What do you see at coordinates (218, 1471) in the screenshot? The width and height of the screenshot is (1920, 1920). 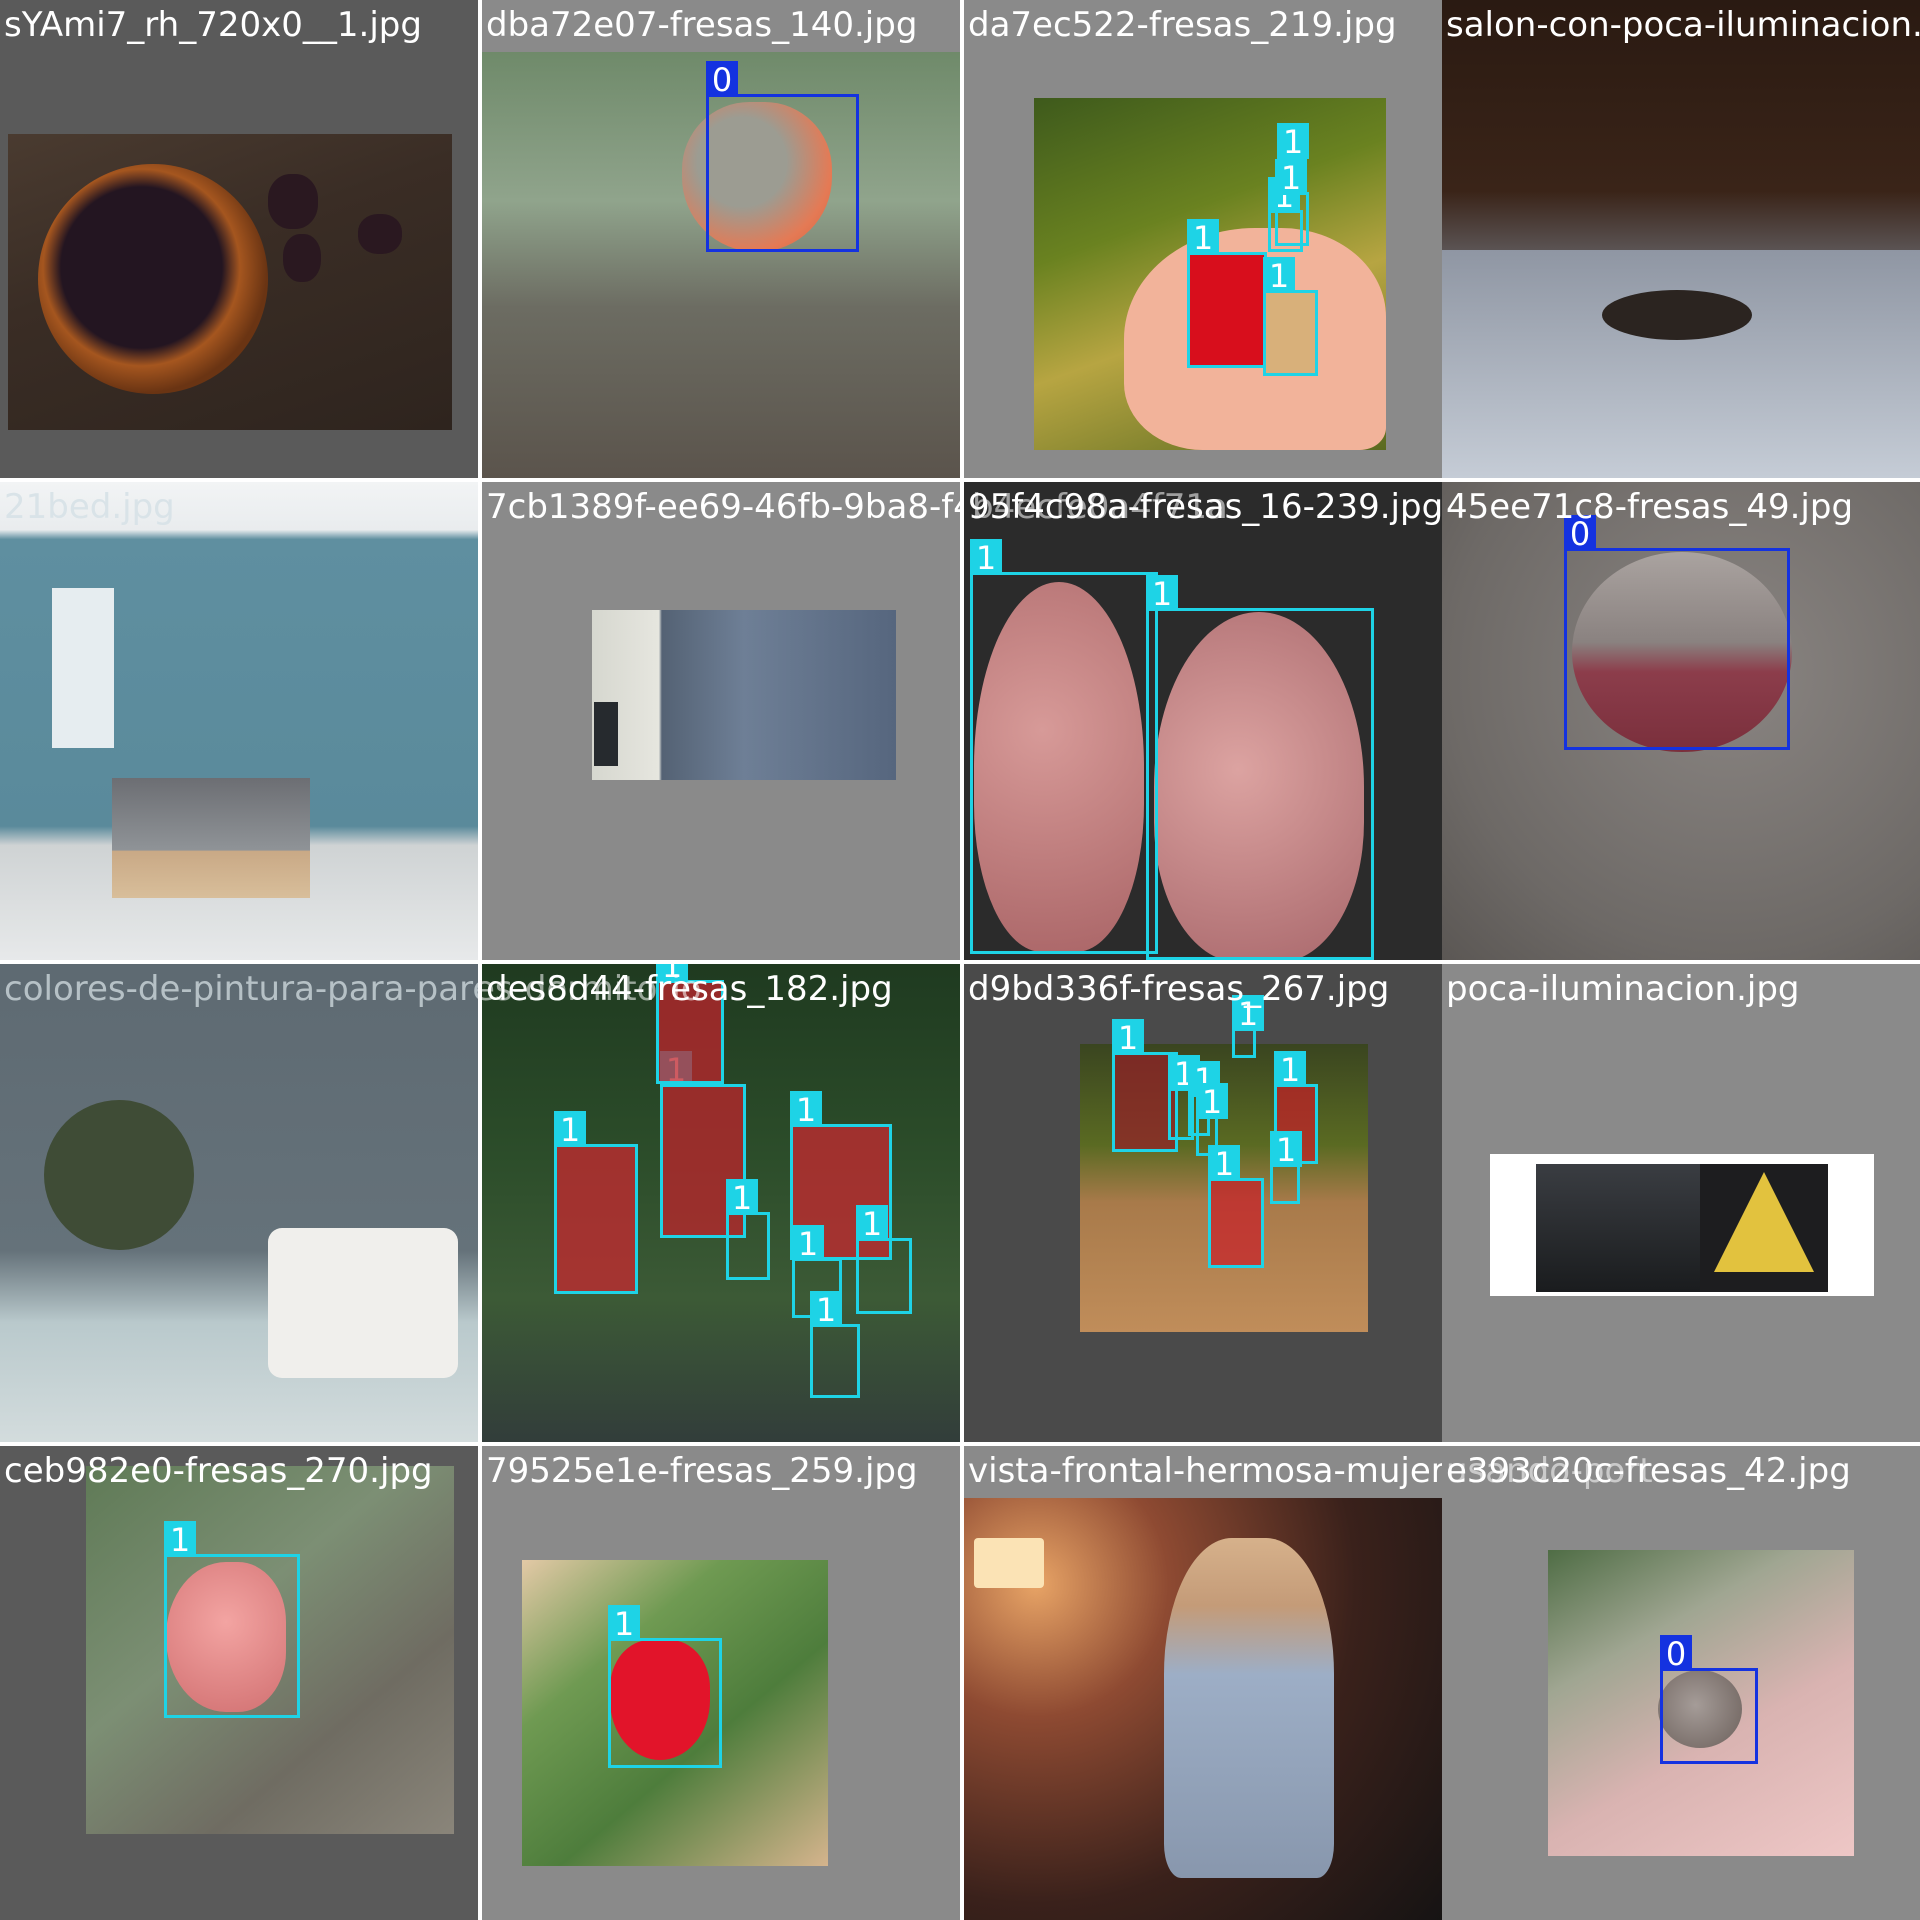 I see `tile-filename: ceb982e0-fresas_270.jpg` at bounding box center [218, 1471].